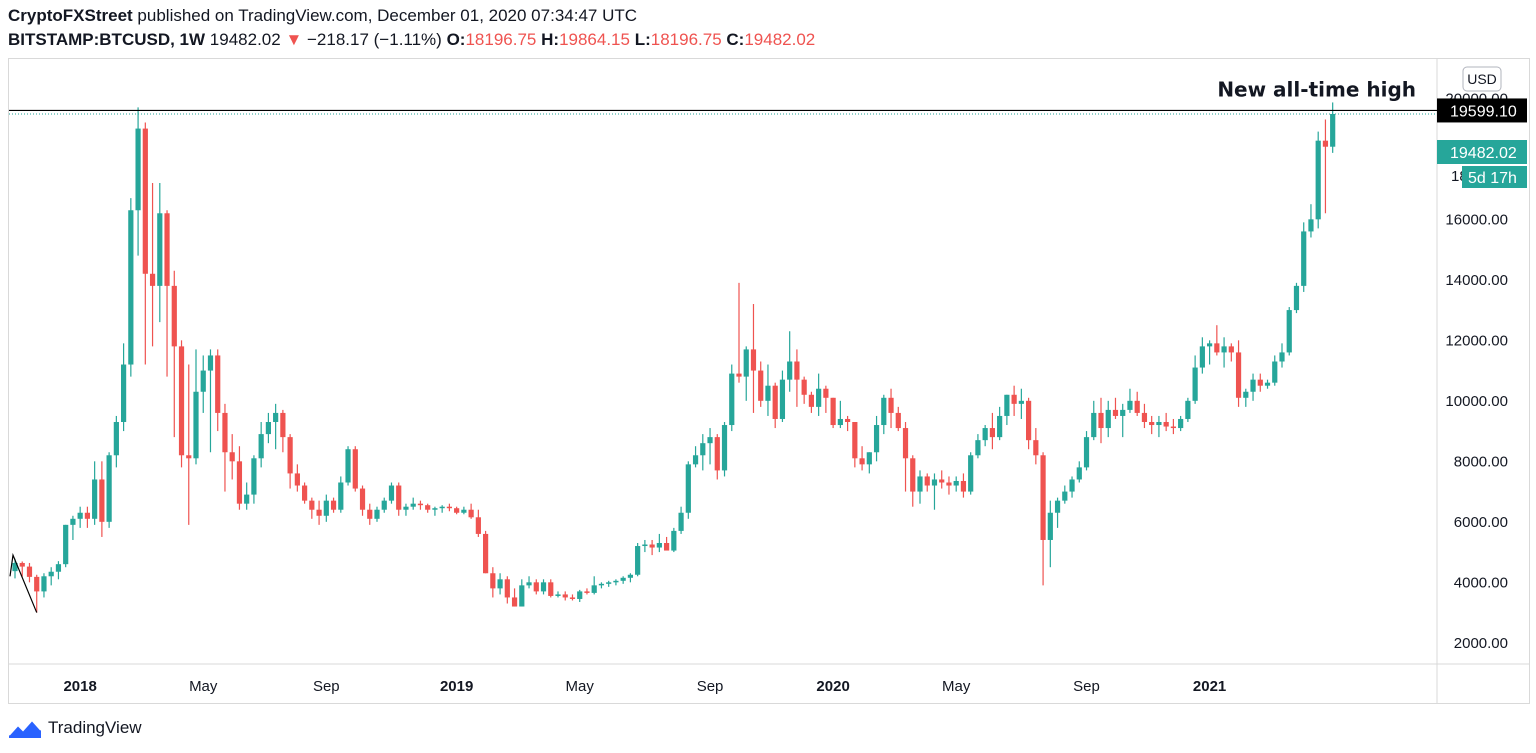 This screenshot has height=753, width=1536. I want to click on brand-name: TradingView, so click(95, 727).